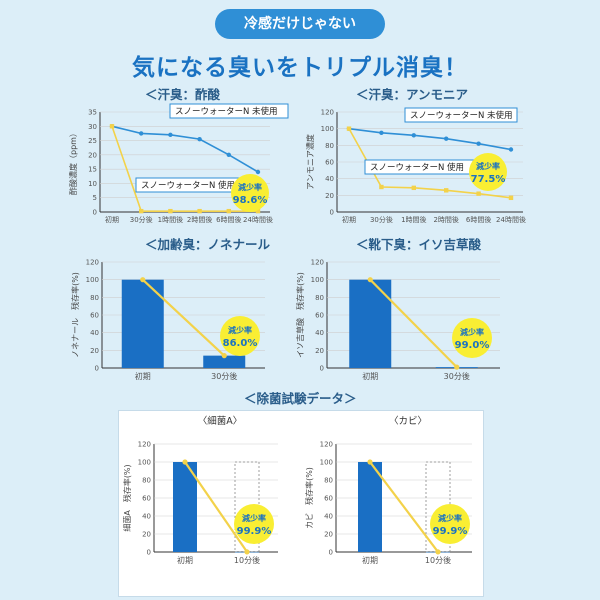 The height and width of the screenshot is (600, 600). Describe the element at coordinates (228, 219) in the screenshot. I see `x-tick-label: 6時間後` at that location.